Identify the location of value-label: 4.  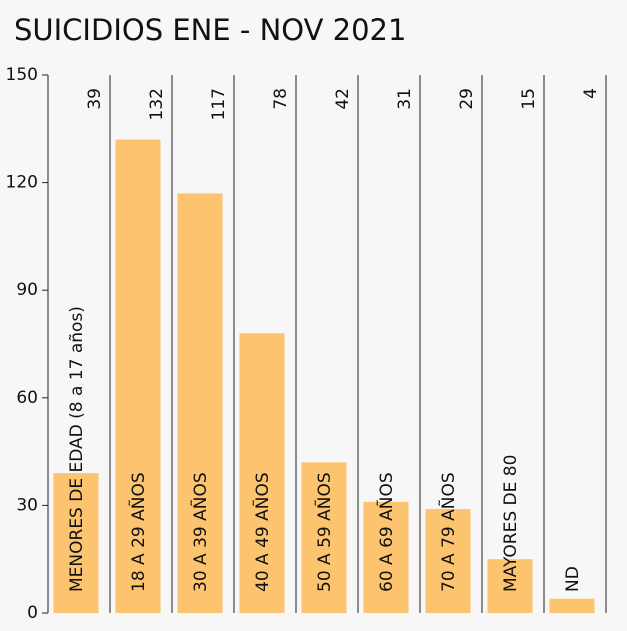
(591, 93).